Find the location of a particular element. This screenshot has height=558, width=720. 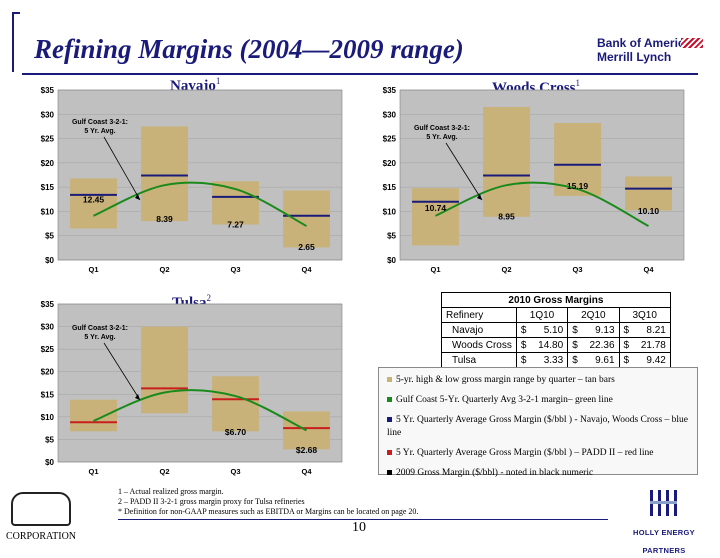

holly-corp-text: CORPORATION is located at coordinates (41, 536).